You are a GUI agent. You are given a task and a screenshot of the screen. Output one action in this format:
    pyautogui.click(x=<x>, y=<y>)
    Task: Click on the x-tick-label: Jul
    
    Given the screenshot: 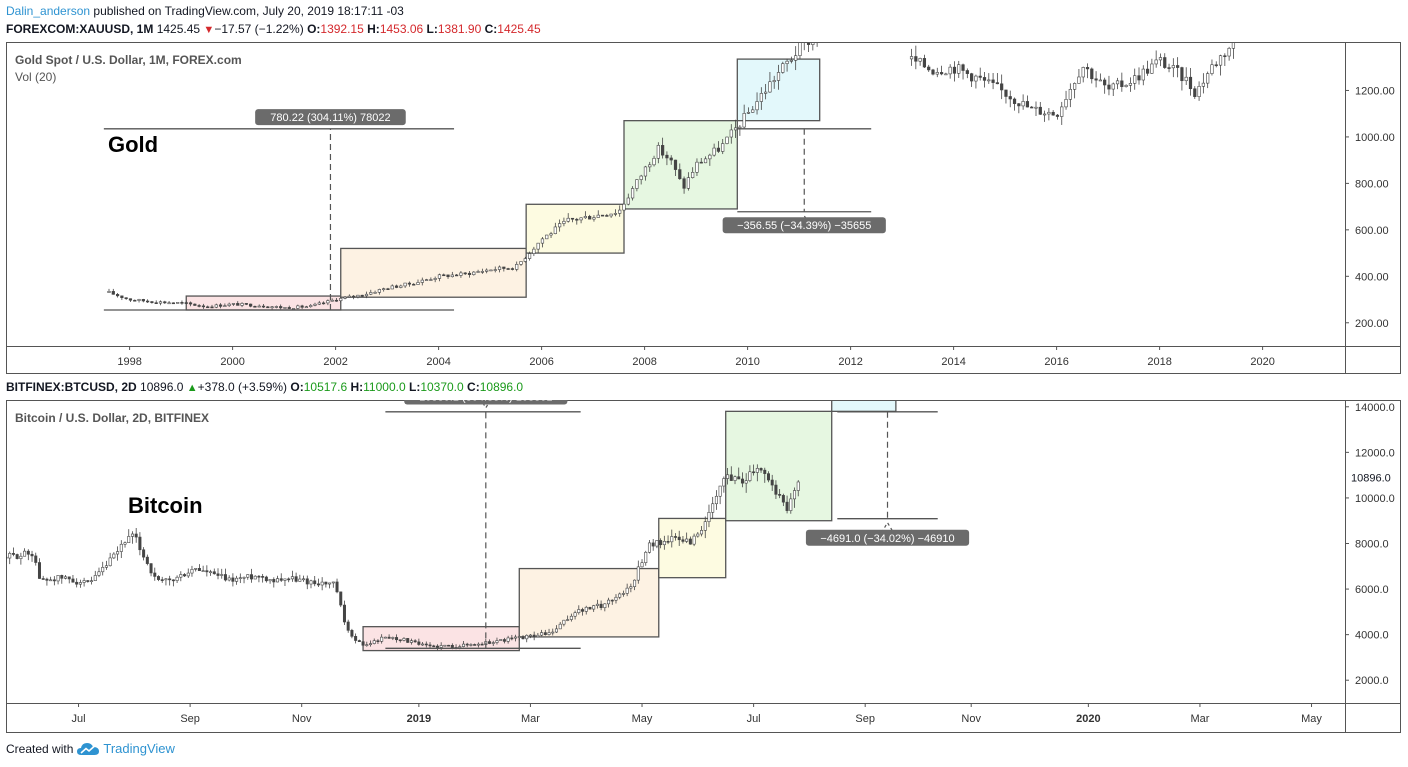 What is the action you would take?
    pyautogui.click(x=78, y=719)
    